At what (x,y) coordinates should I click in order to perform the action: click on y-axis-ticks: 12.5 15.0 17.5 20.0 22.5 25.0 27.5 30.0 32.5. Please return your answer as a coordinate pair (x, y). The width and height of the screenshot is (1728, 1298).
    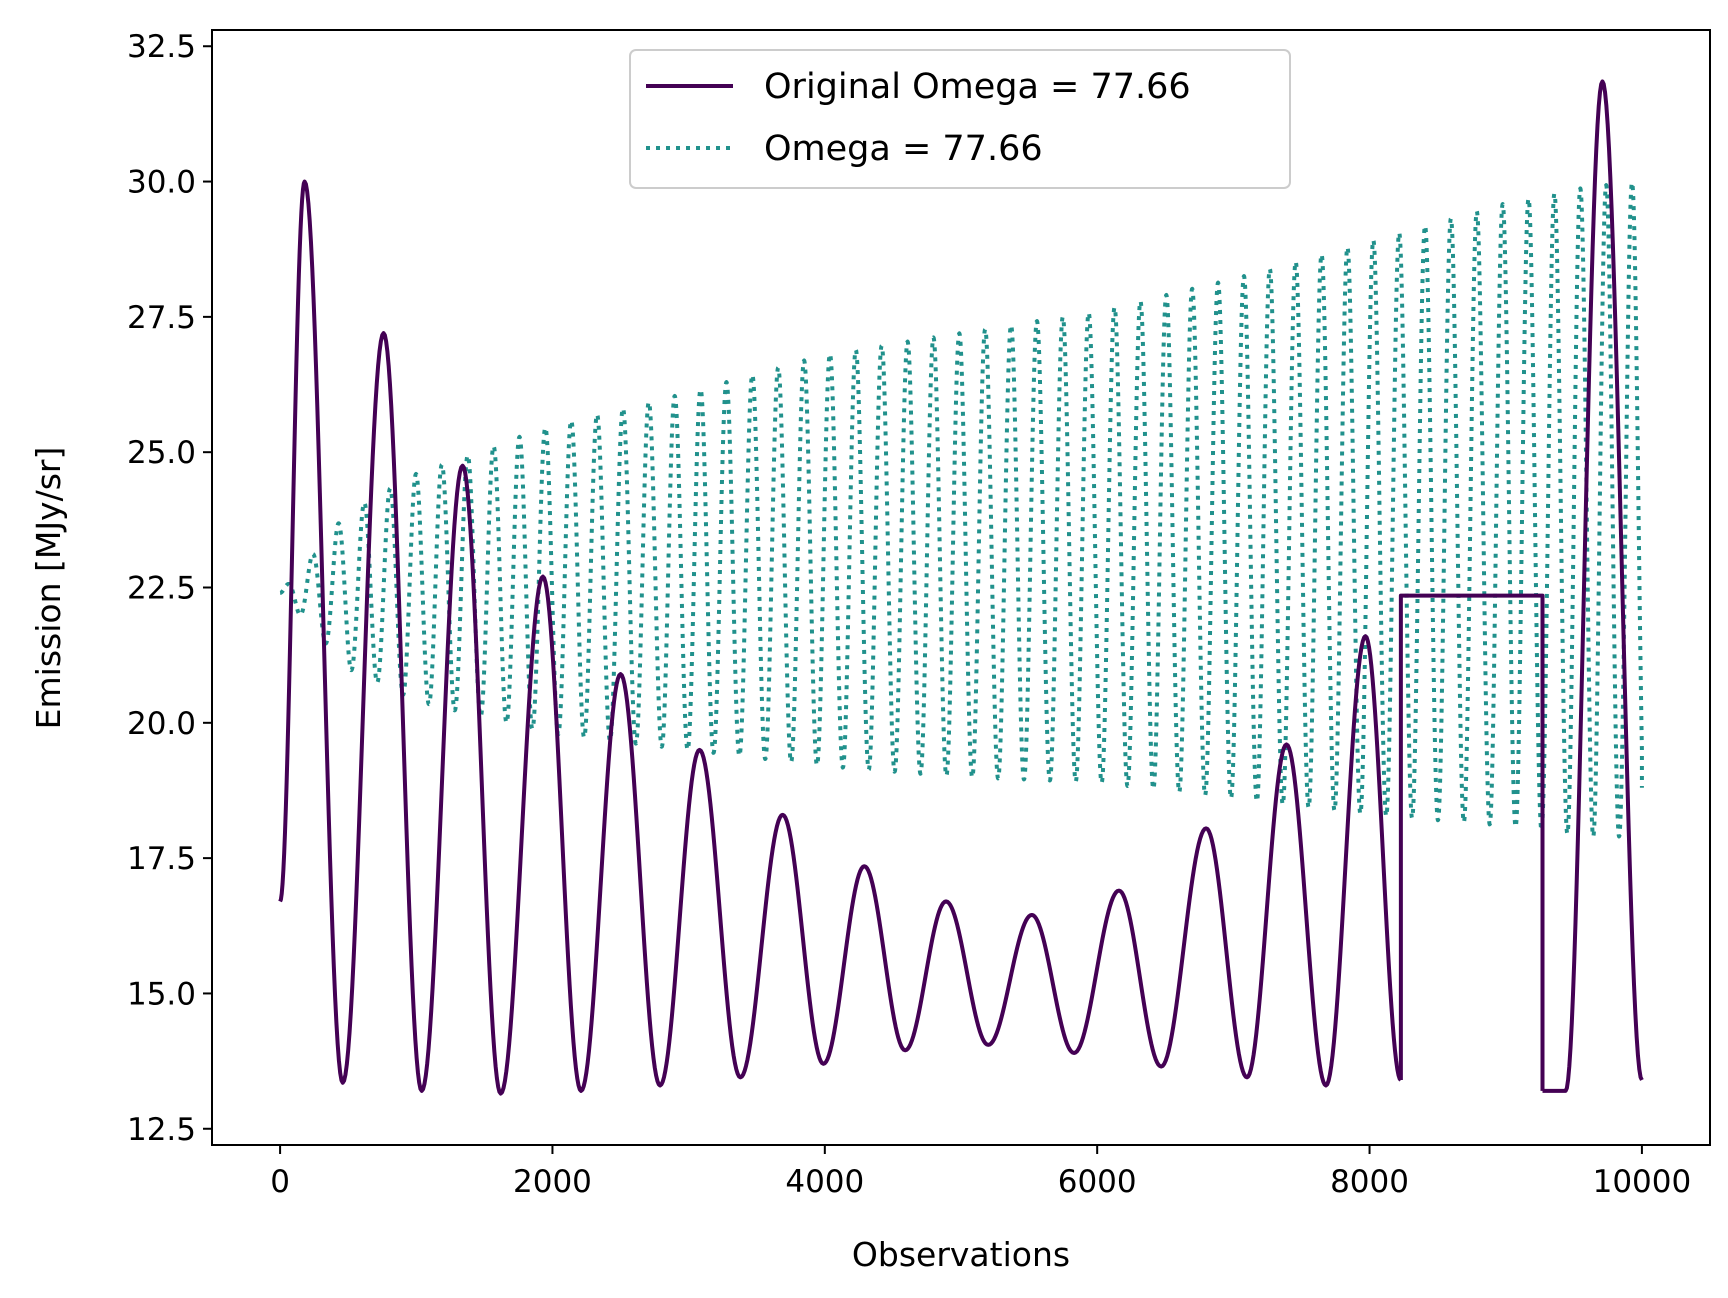
    Looking at the image, I should click on (169, 588).